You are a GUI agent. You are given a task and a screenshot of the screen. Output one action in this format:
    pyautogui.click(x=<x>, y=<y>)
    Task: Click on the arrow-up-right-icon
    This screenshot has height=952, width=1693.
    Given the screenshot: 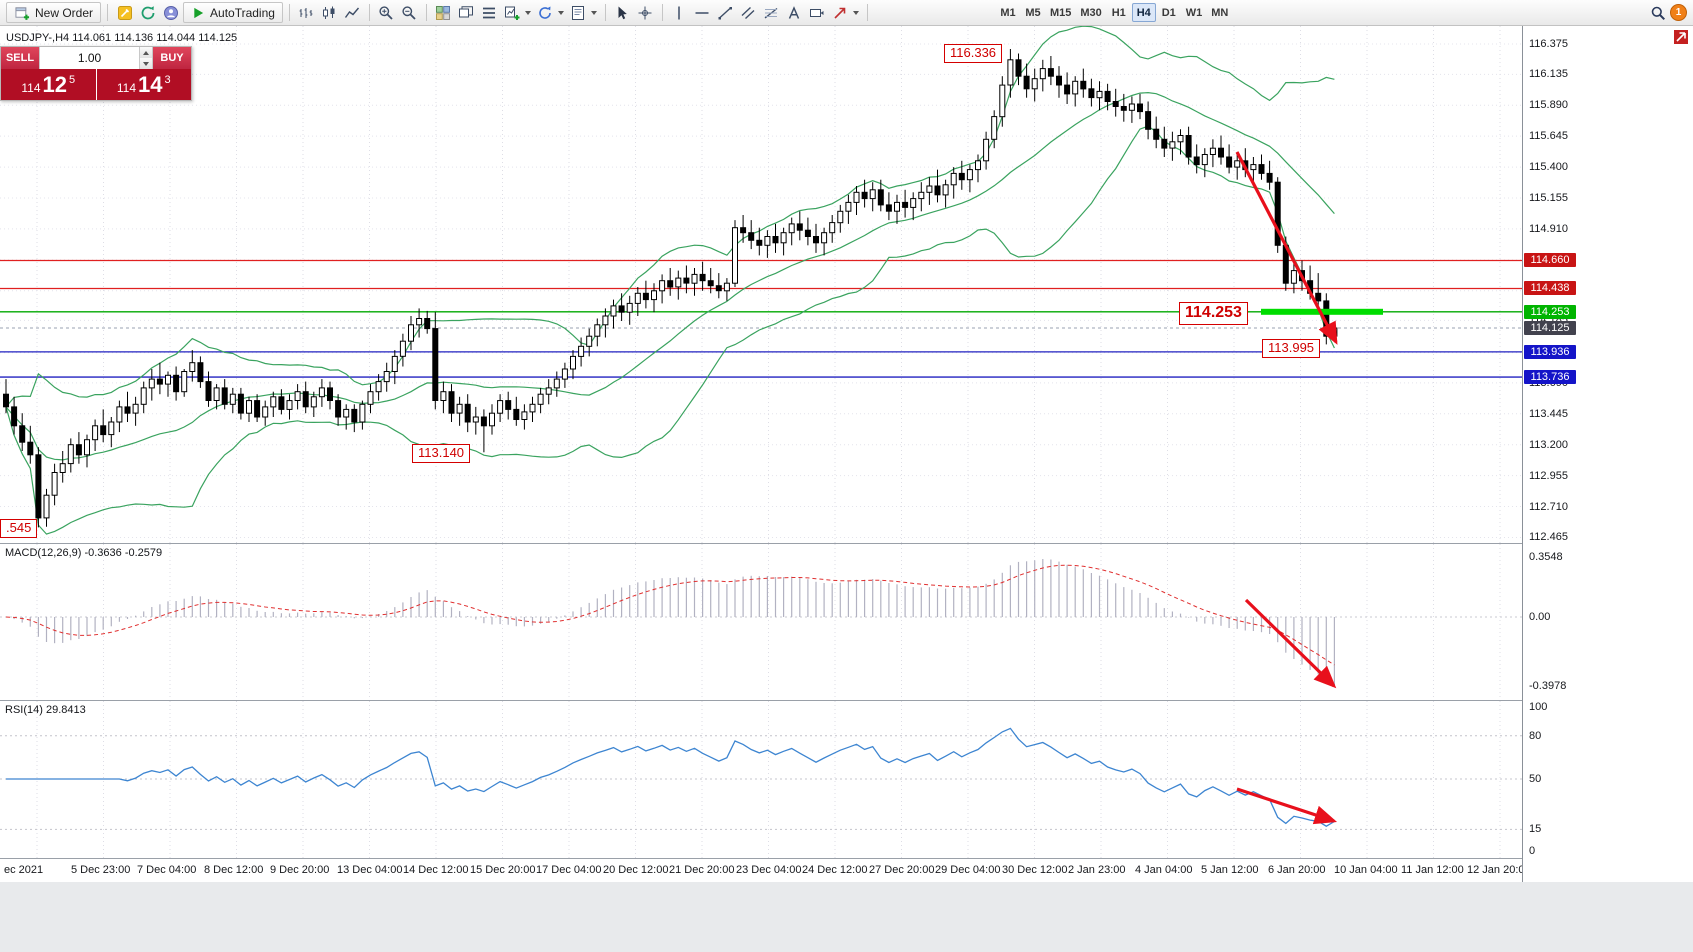 What is the action you would take?
    pyautogui.click(x=1681, y=37)
    